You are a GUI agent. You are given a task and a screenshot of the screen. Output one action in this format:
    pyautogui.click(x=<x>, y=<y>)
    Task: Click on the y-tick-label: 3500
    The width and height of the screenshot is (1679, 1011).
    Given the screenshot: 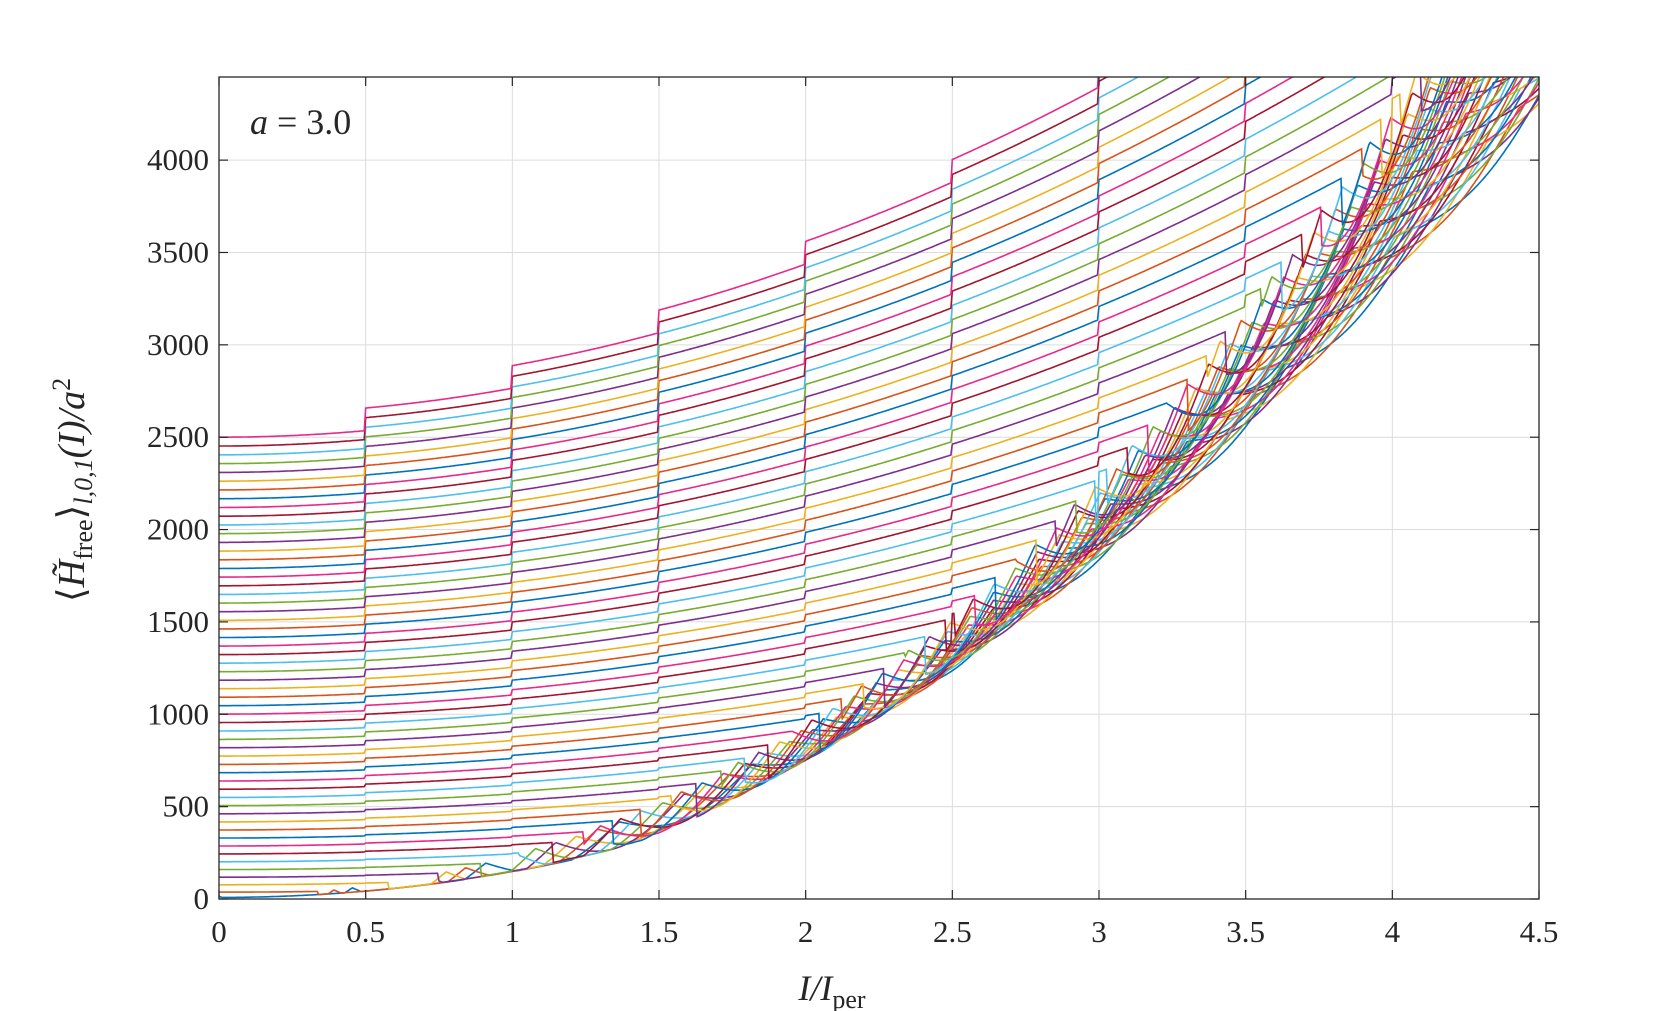 What is the action you would take?
    pyautogui.click(x=178, y=251)
    